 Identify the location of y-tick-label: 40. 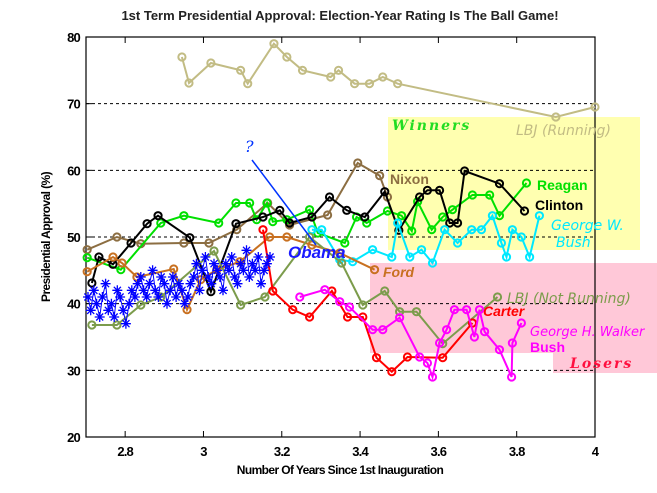
(73, 304).